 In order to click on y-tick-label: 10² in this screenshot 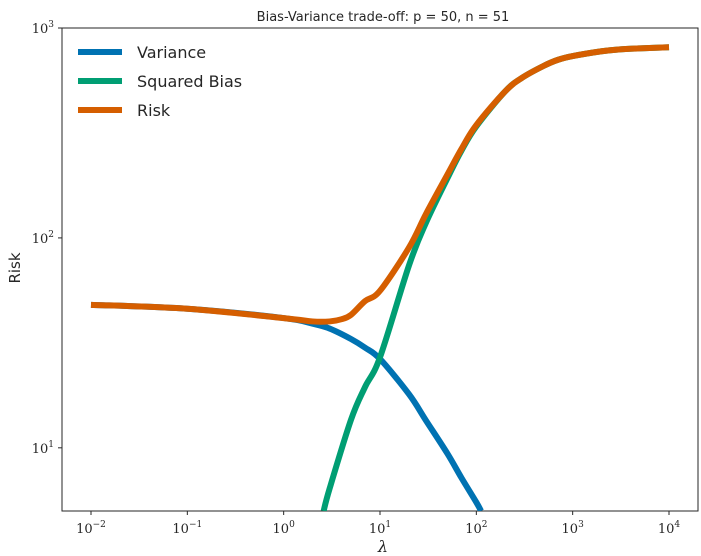, I will do `click(43, 238)`.